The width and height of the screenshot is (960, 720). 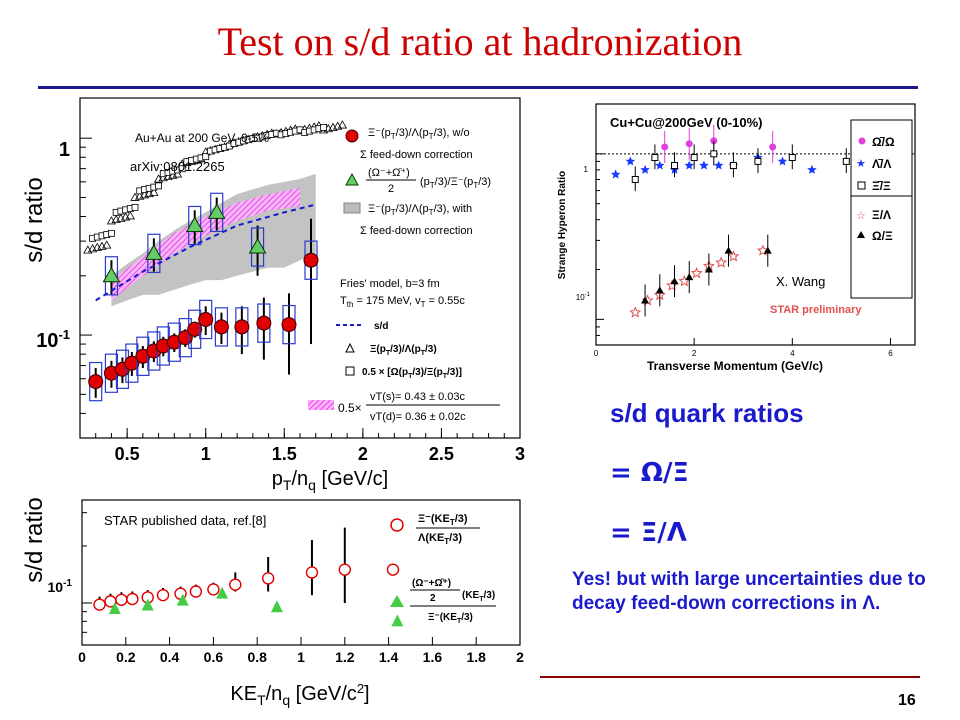 What do you see at coordinates (412, 373) in the screenshot?
I see `main-legend-omega-xi: 0.5 × [Ω(pT/3)/Ξ(pT/3)]` at bounding box center [412, 373].